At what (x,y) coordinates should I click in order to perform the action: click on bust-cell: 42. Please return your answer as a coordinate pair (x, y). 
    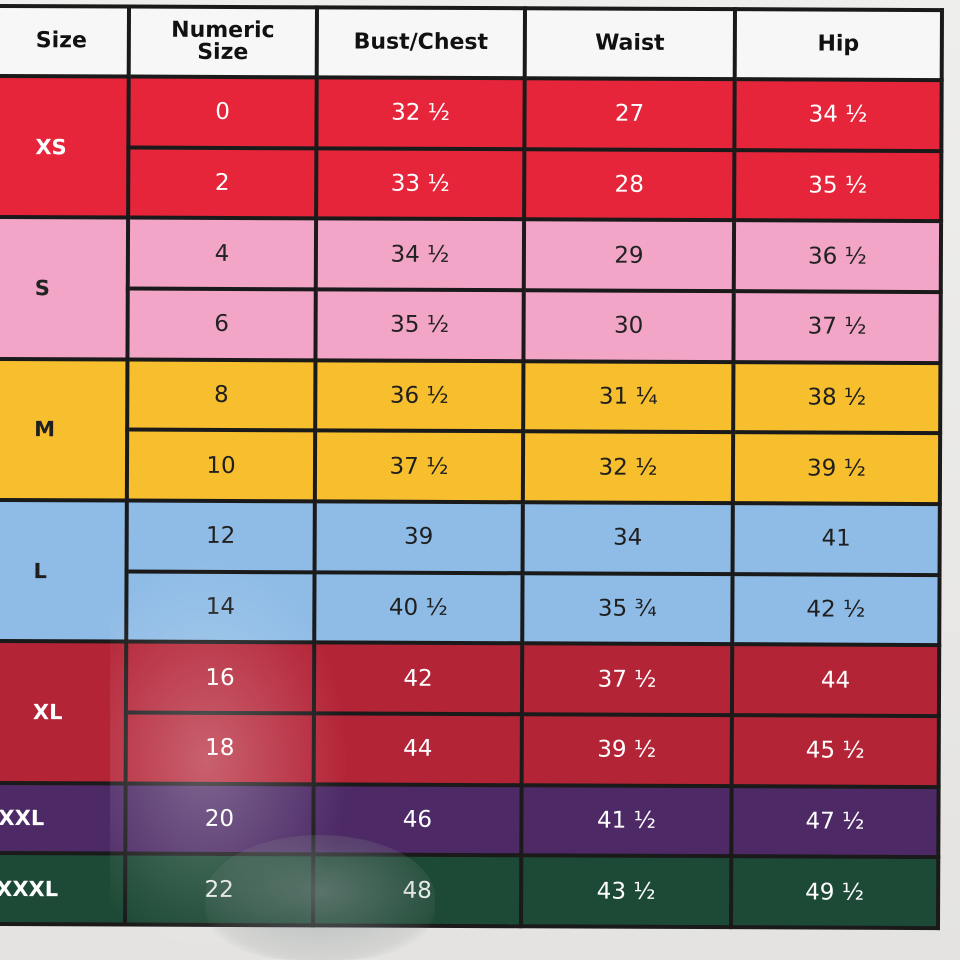
    Looking at the image, I should click on (418, 678).